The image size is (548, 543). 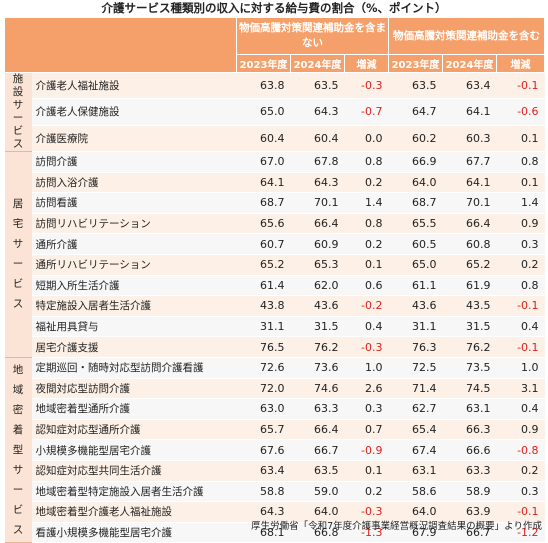 I want to click on value-cell: 60.5, so click(x=415, y=244).